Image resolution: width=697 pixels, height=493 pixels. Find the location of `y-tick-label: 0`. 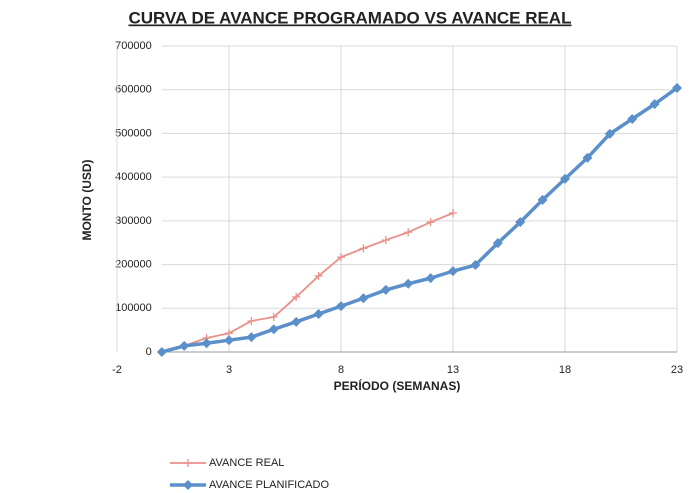

y-tick-label: 0 is located at coordinates (149, 352).